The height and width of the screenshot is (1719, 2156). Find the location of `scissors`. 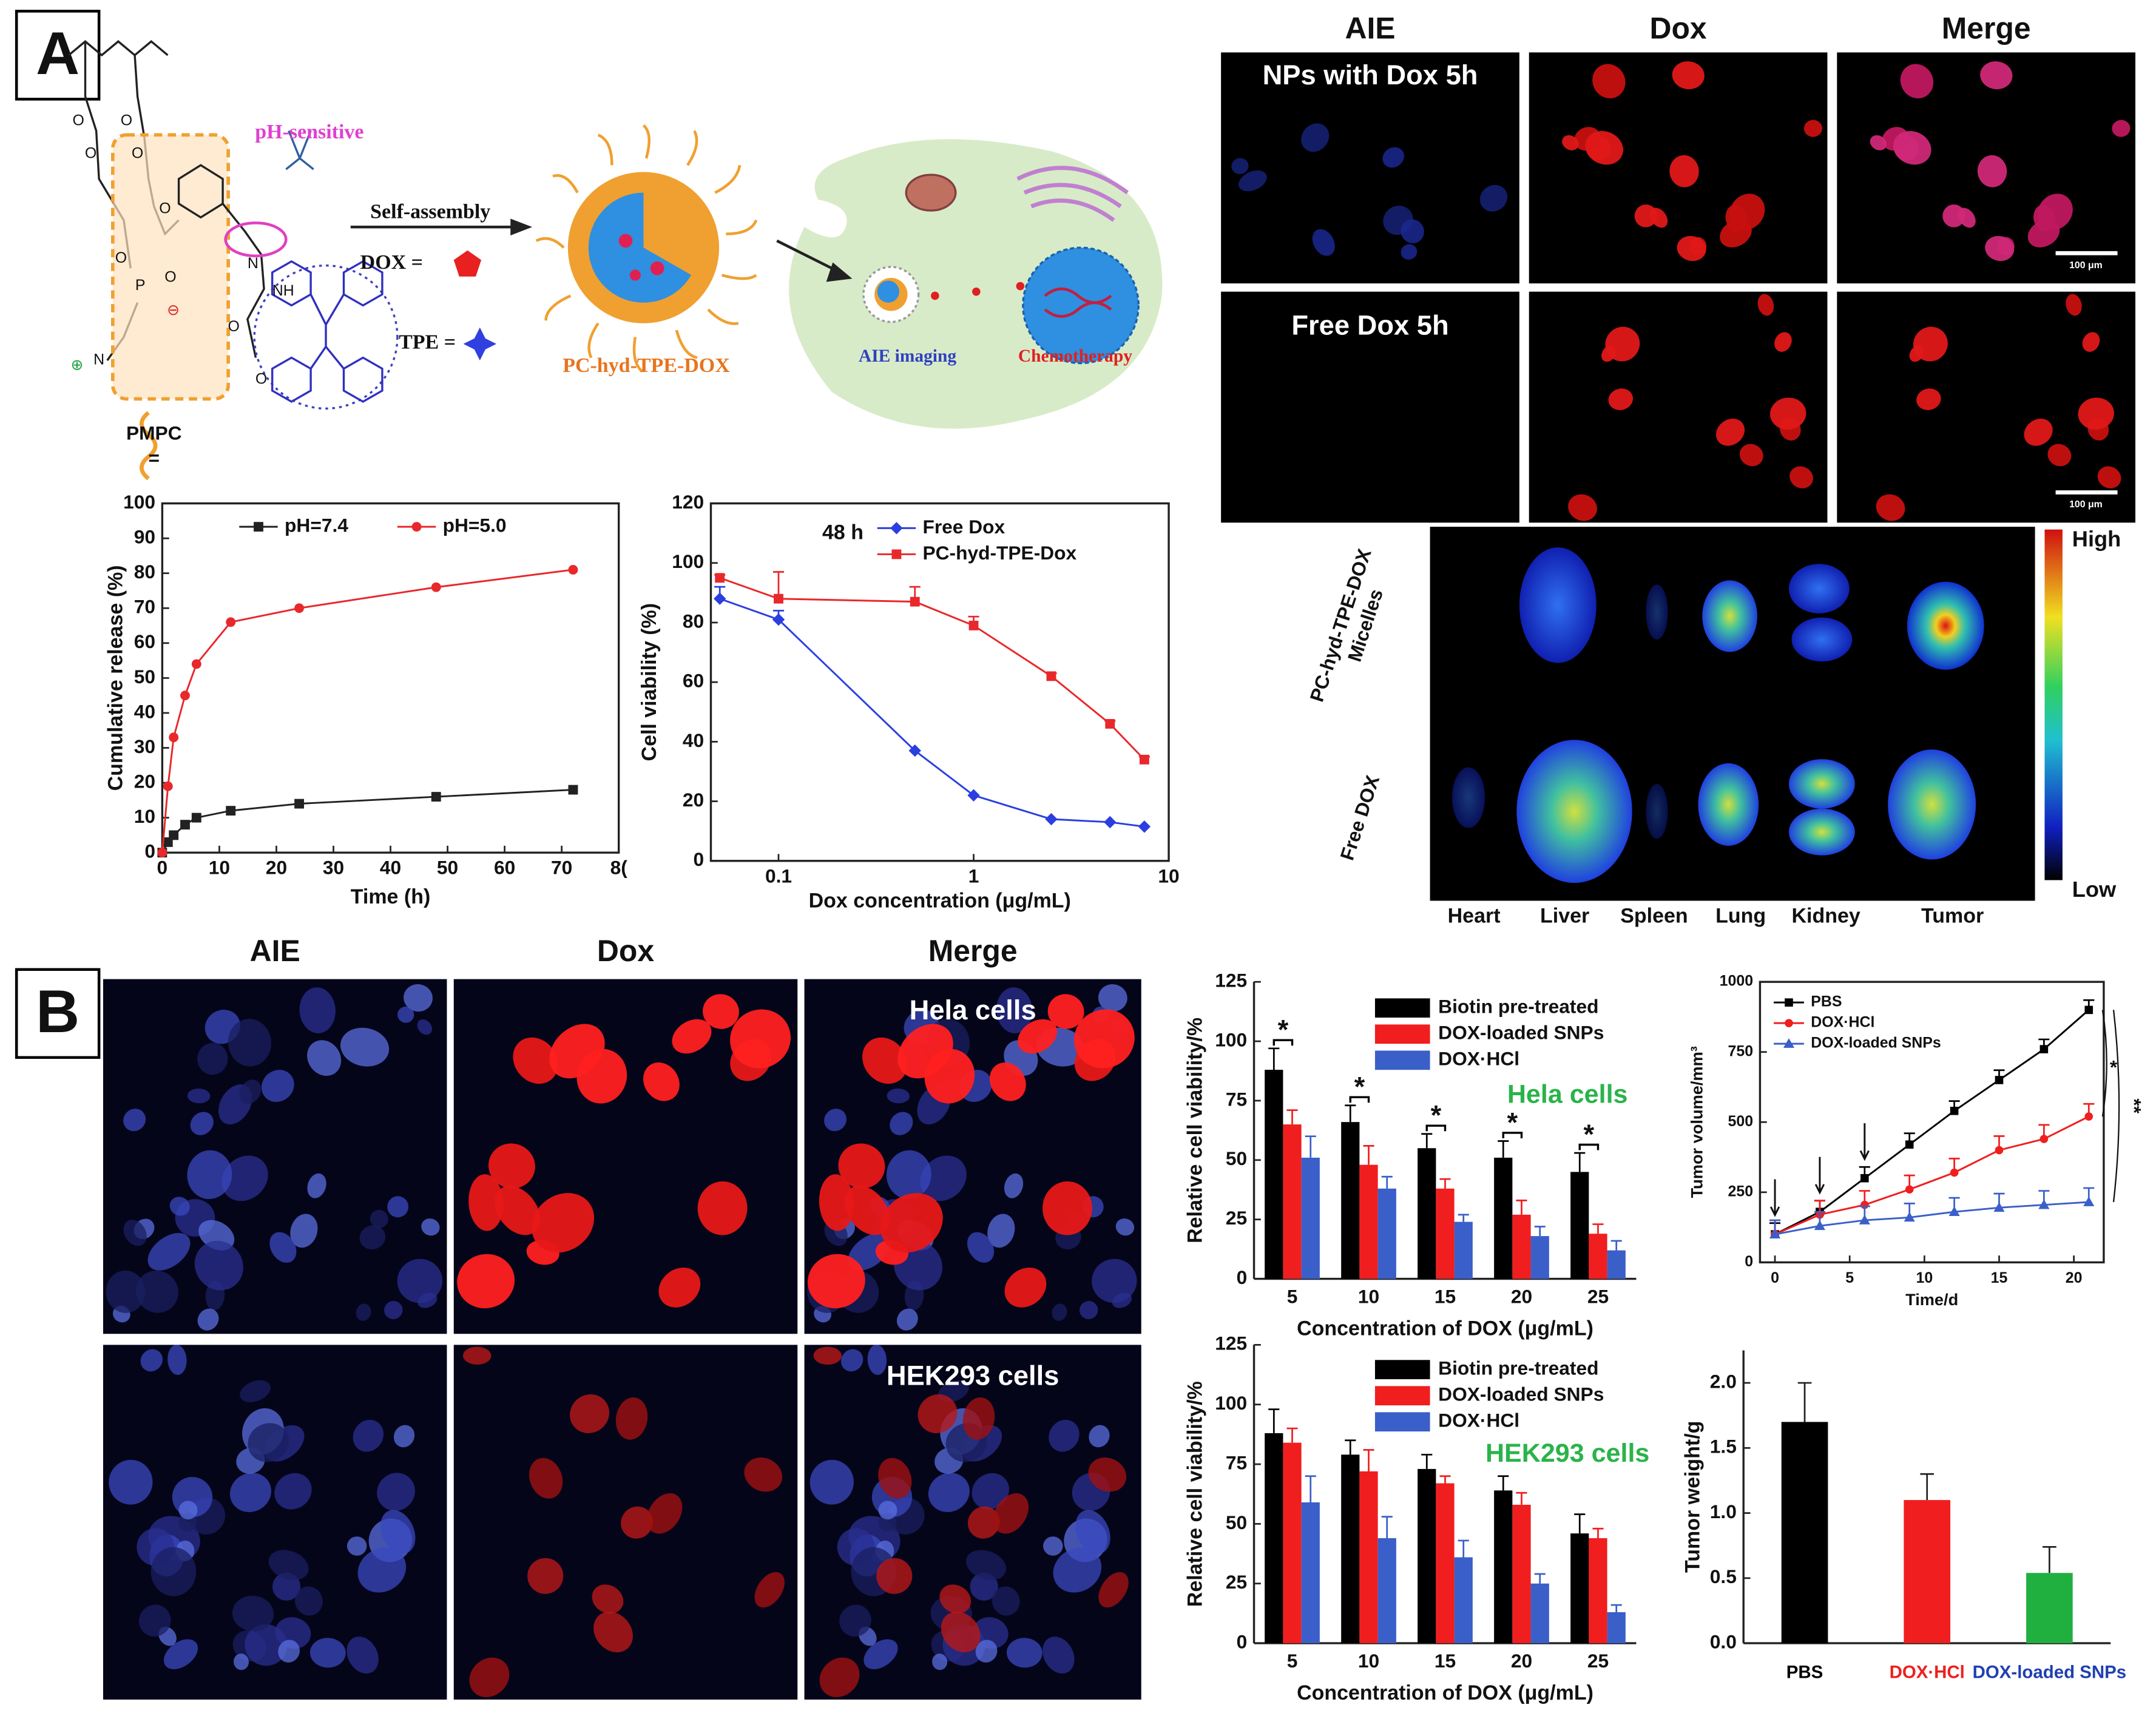

scissors is located at coordinates (299, 150).